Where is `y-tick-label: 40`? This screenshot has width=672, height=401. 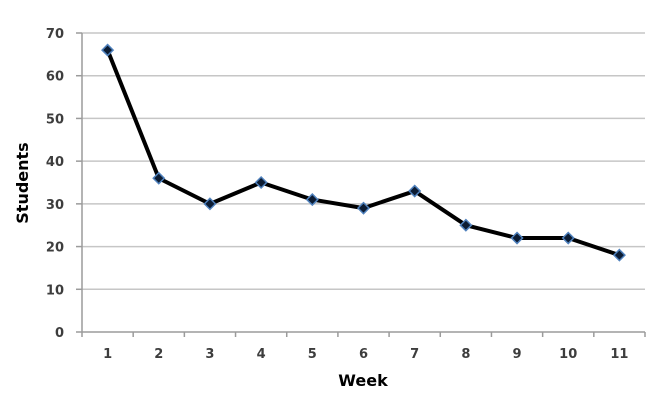
y-tick-label: 40 is located at coordinates (55, 162).